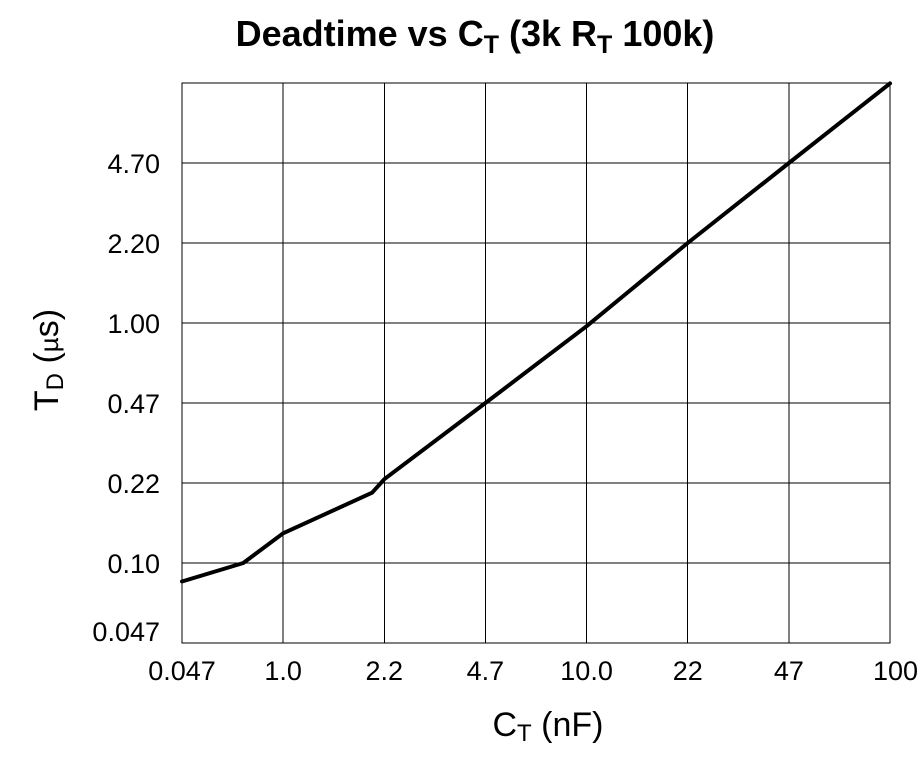  What do you see at coordinates (283, 671) in the screenshot?
I see `x-tick-label: 1.0` at bounding box center [283, 671].